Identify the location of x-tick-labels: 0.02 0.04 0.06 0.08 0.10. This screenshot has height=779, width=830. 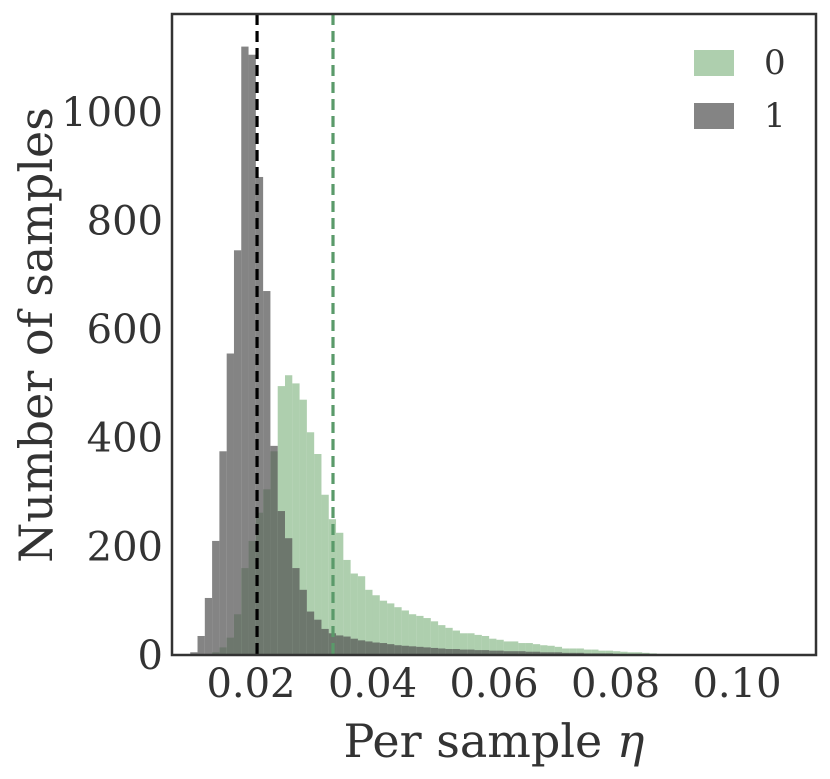
(493, 684).